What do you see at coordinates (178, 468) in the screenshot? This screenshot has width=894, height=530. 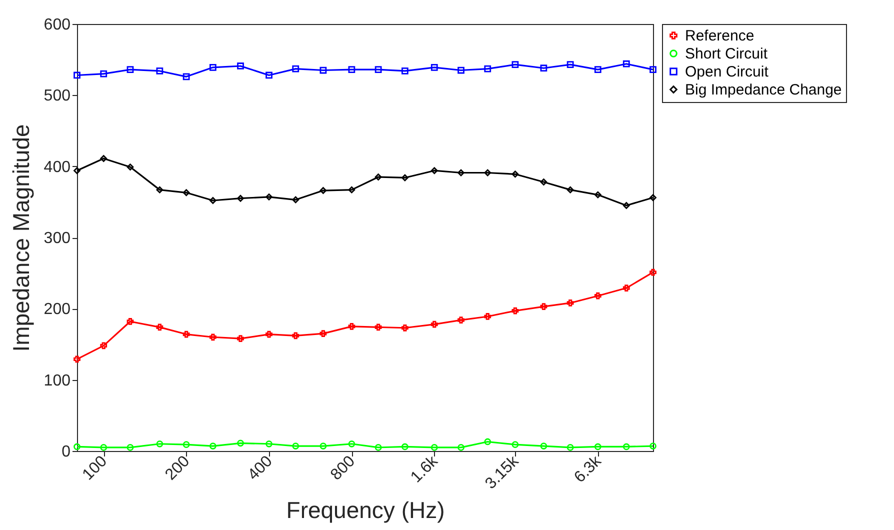 I see `x-tick-label: 200` at bounding box center [178, 468].